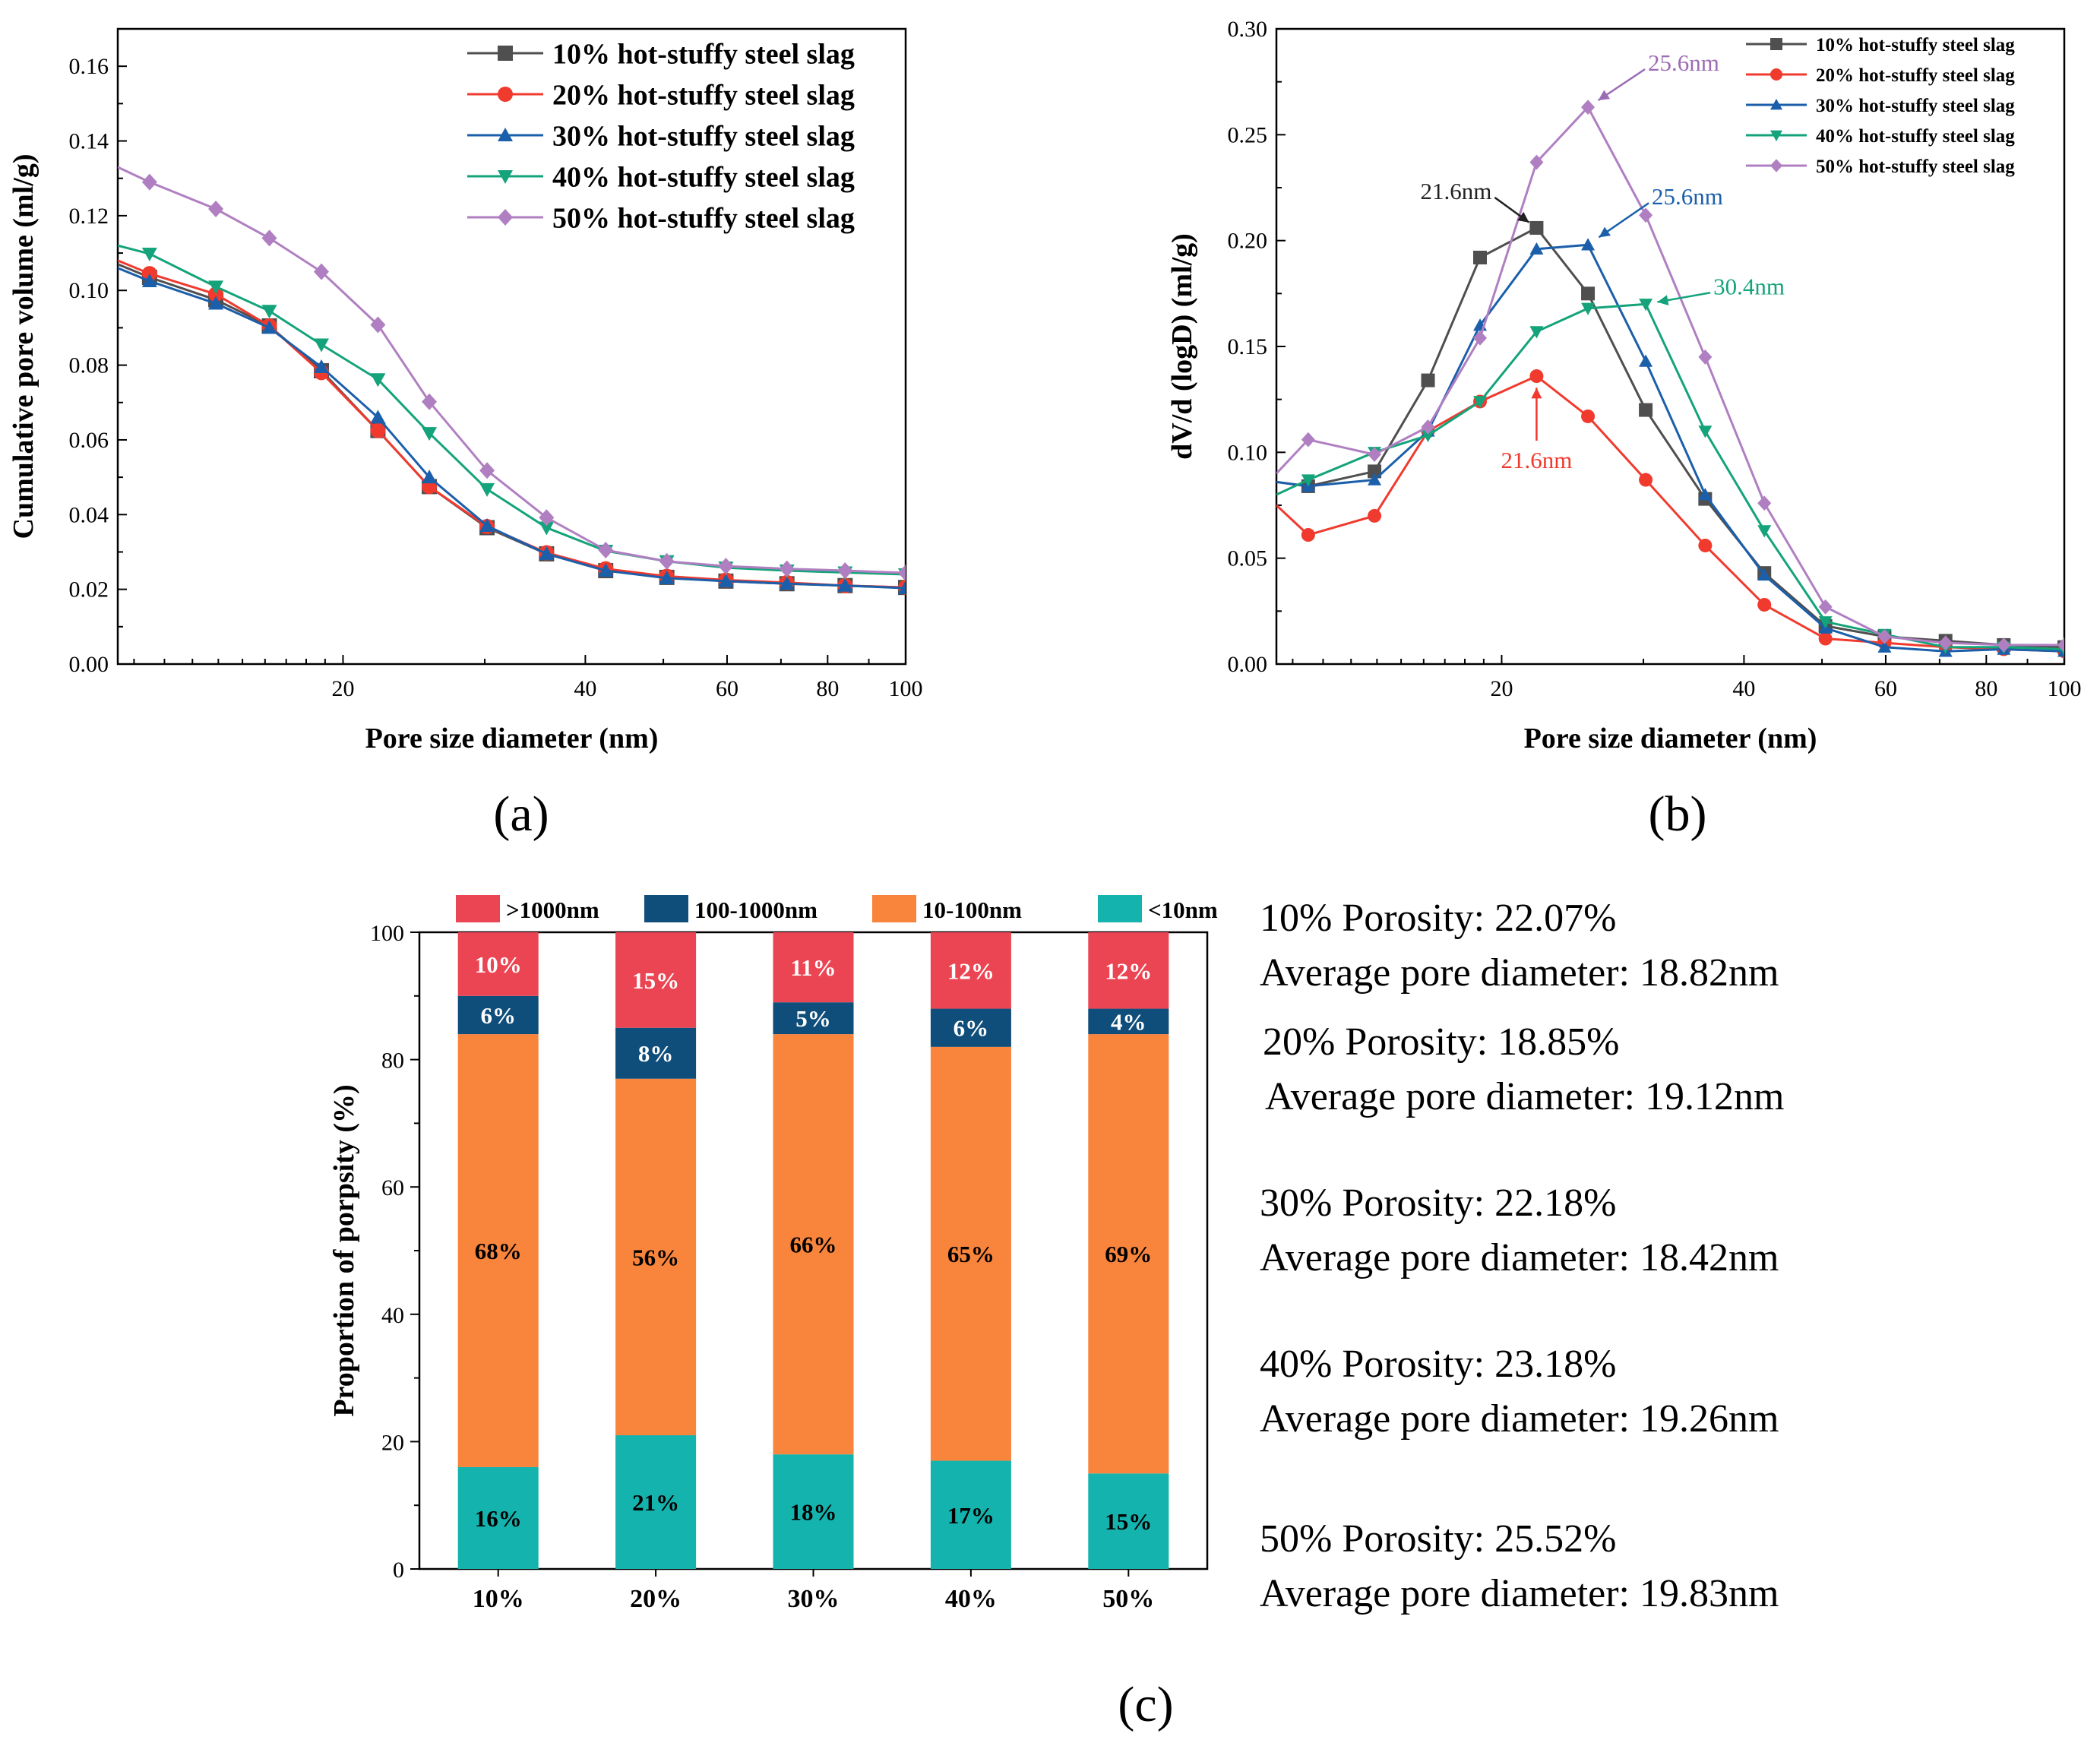 This screenshot has height=1746, width=2100. What do you see at coordinates (1658, 75) in the screenshot?
I see `peak-annotation: 25.6nm` at bounding box center [1658, 75].